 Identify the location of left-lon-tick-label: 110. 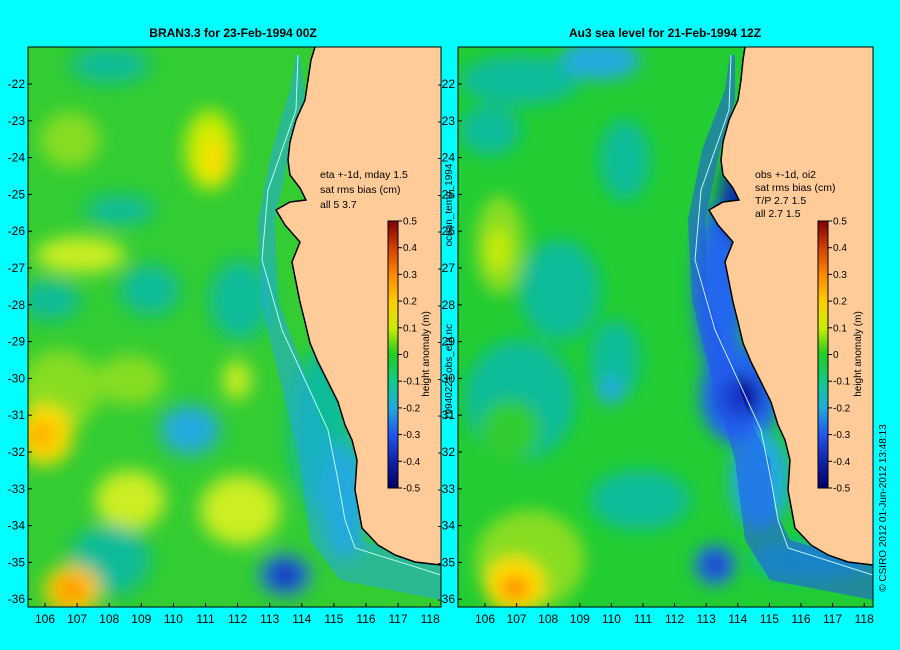
(173, 619).